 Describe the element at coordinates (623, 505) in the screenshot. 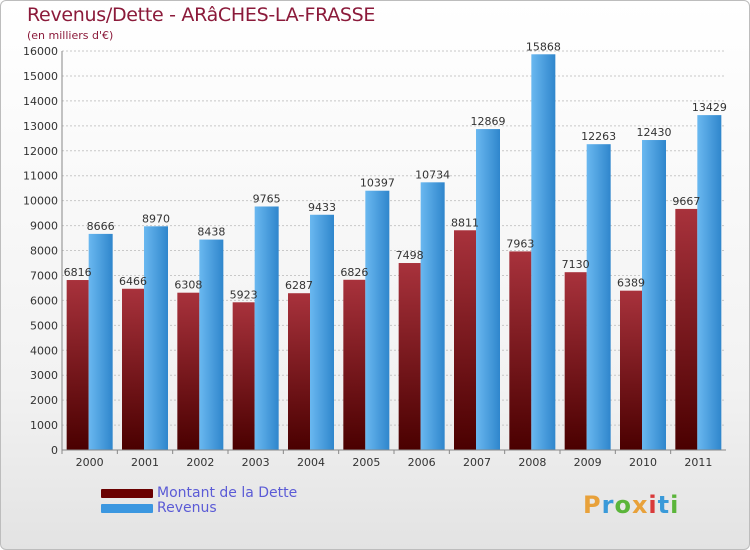

I see `logo-letter: o` at that location.